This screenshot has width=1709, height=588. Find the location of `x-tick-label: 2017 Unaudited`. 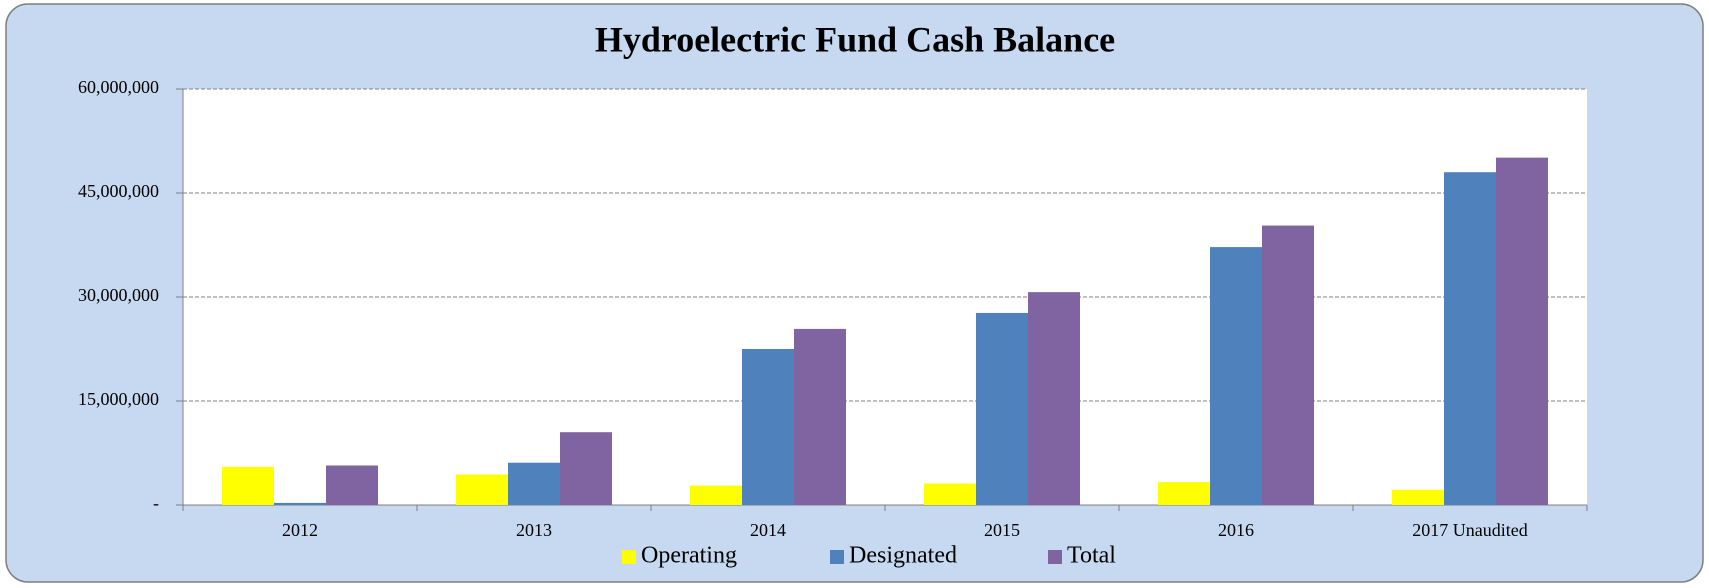

x-tick-label: 2017 Unaudited is located at coordinates (1469, 530).